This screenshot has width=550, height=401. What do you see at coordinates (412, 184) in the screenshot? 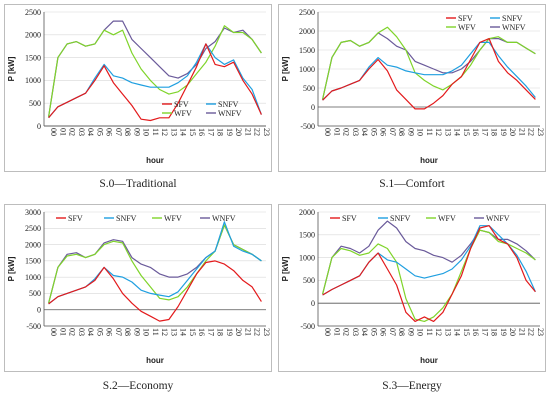
I see `chart-caption-s1: S.1—Comfort` at bounding box center [412, 184].